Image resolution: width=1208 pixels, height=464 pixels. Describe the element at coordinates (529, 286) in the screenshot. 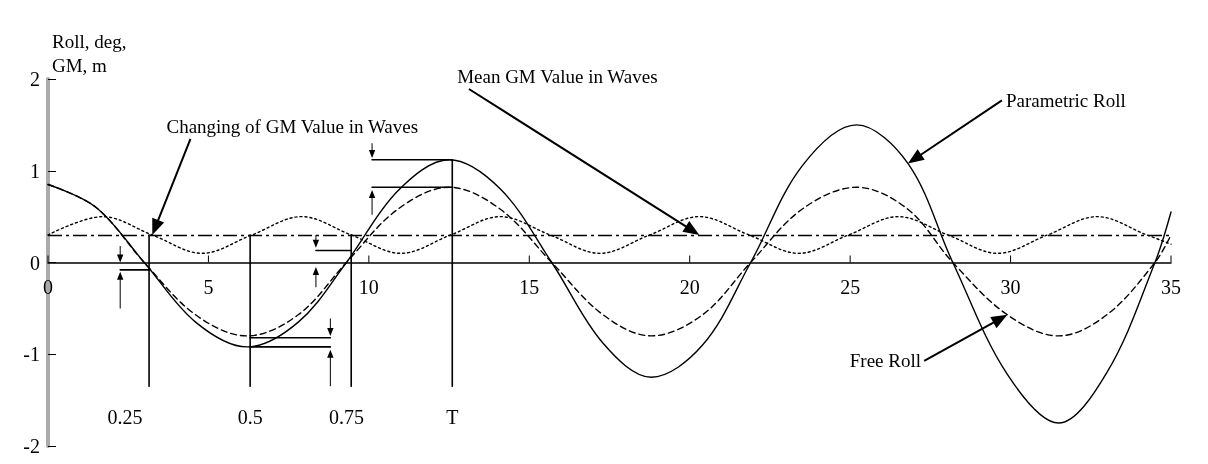

I see `x-tick-label: 15` at that location.